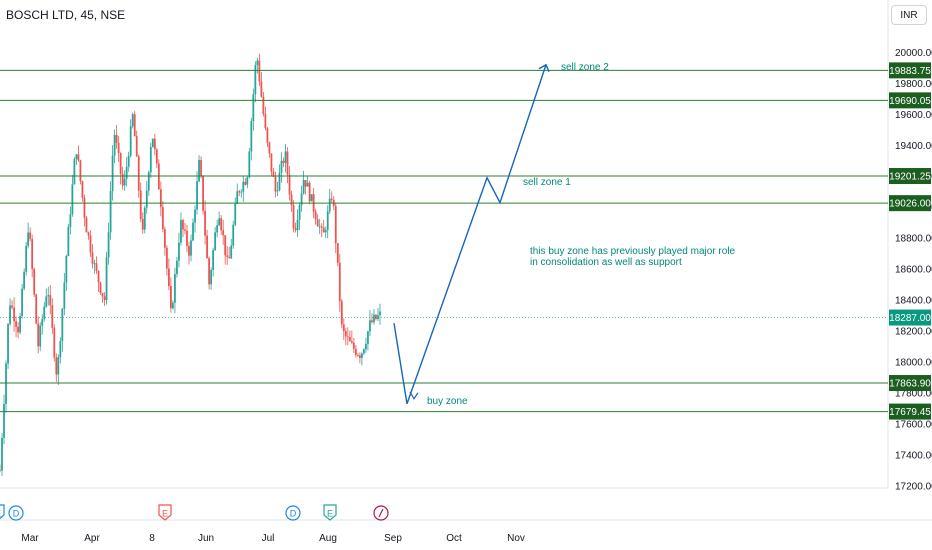 The height and width of the screenshot is (550, 932). What do you see at coordinates (913, 301) in the screenshot?
I see `y-tick-label: 18400.00` at bounding box center [913, 301].